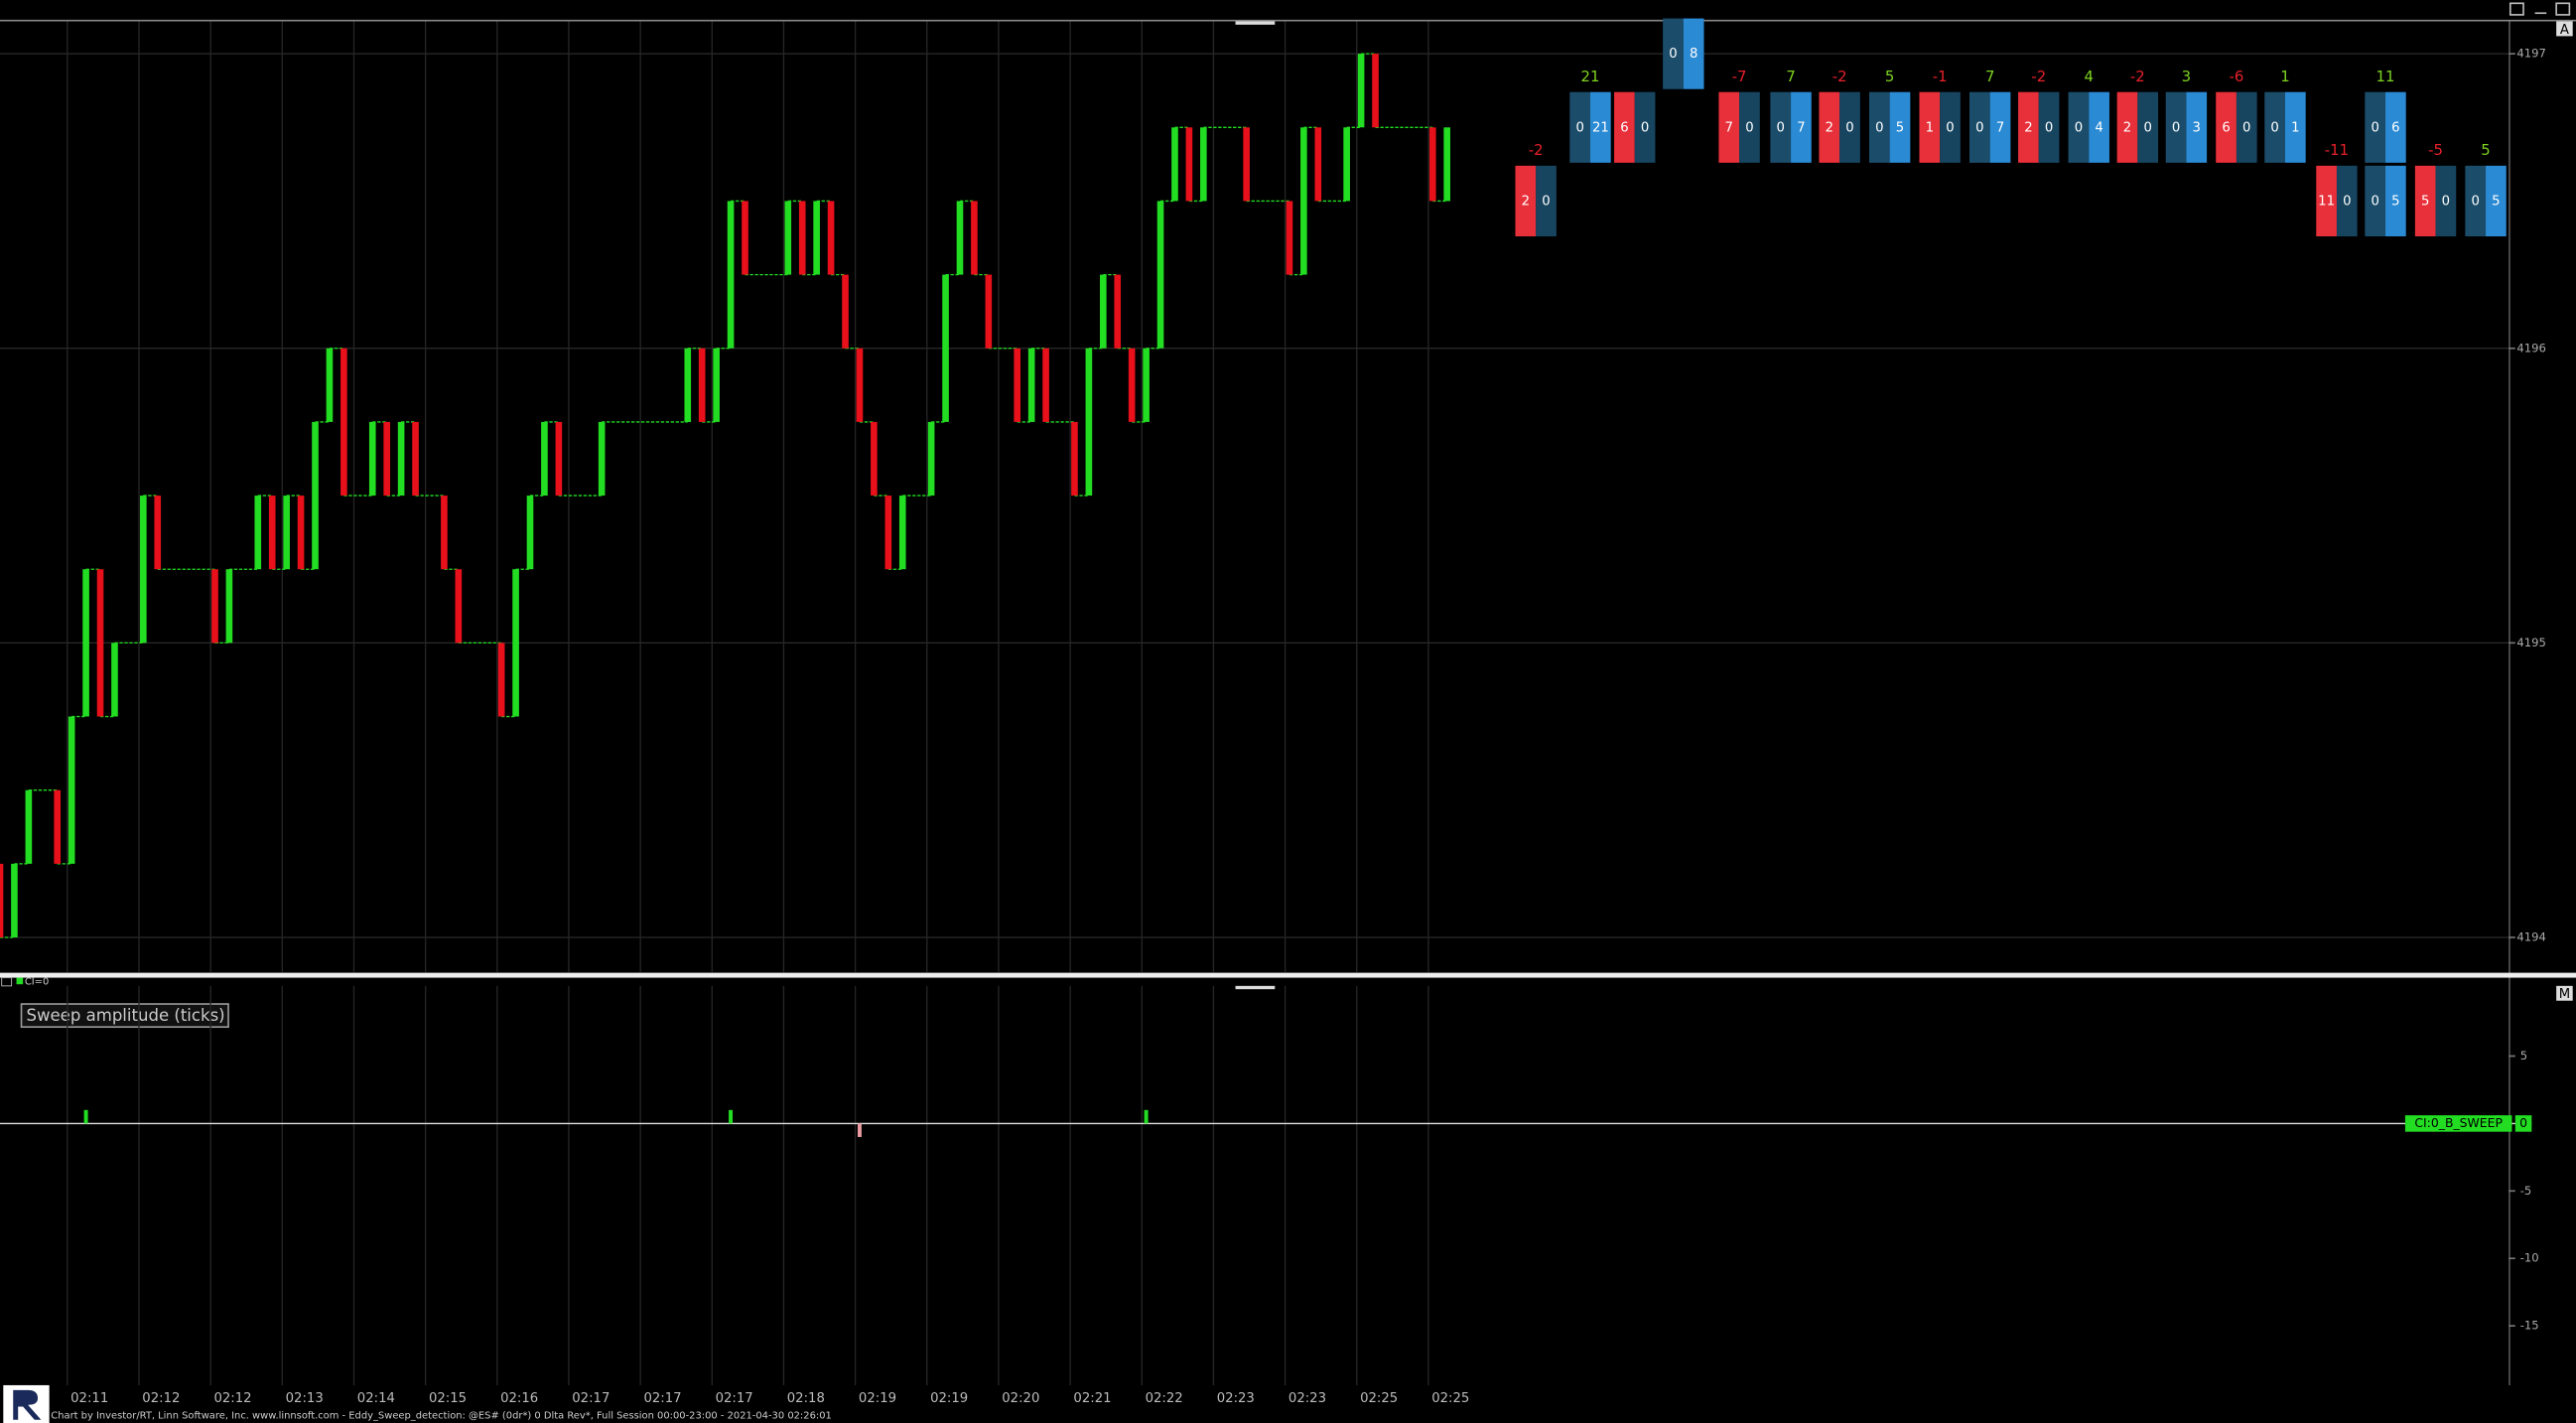 Image resolution: width=2576 pixels, height=1423 pixels. What do you see at coordinates (2458, 1122) in the screenshot?
I see `series-tag: CI:0_B_SWEEP` at bounding box center [2458, 1122].